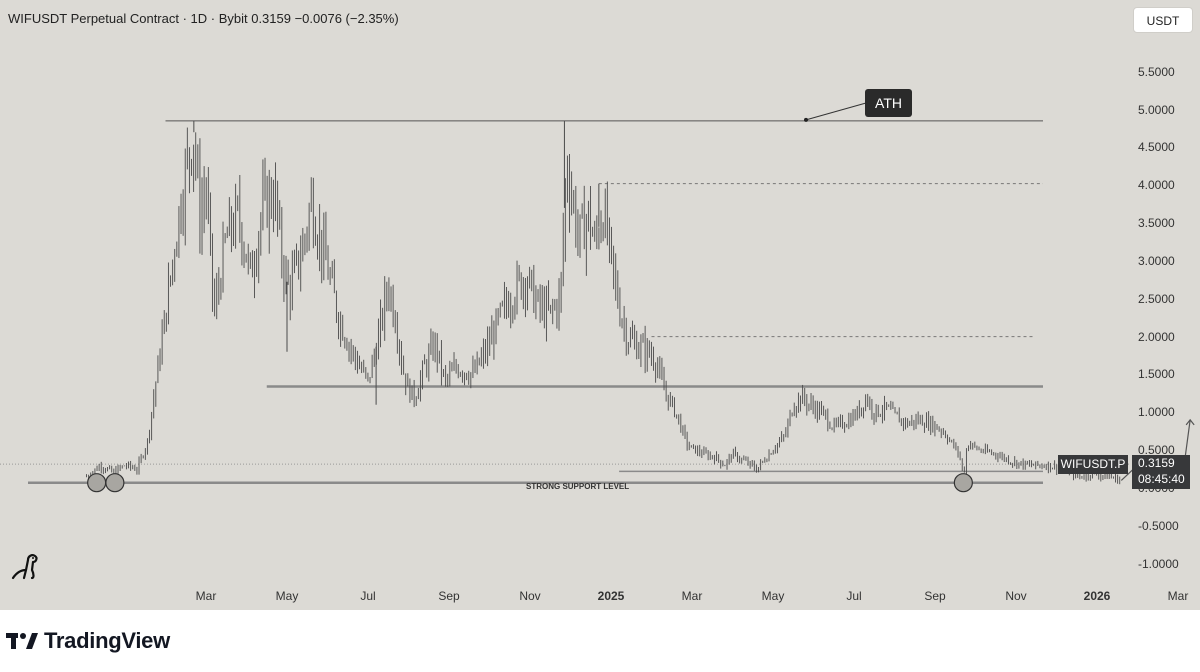 The width and height of the screenshot is (1200, 672). I want to click on y-tick-label: 1.0000, so click(1156, 412).